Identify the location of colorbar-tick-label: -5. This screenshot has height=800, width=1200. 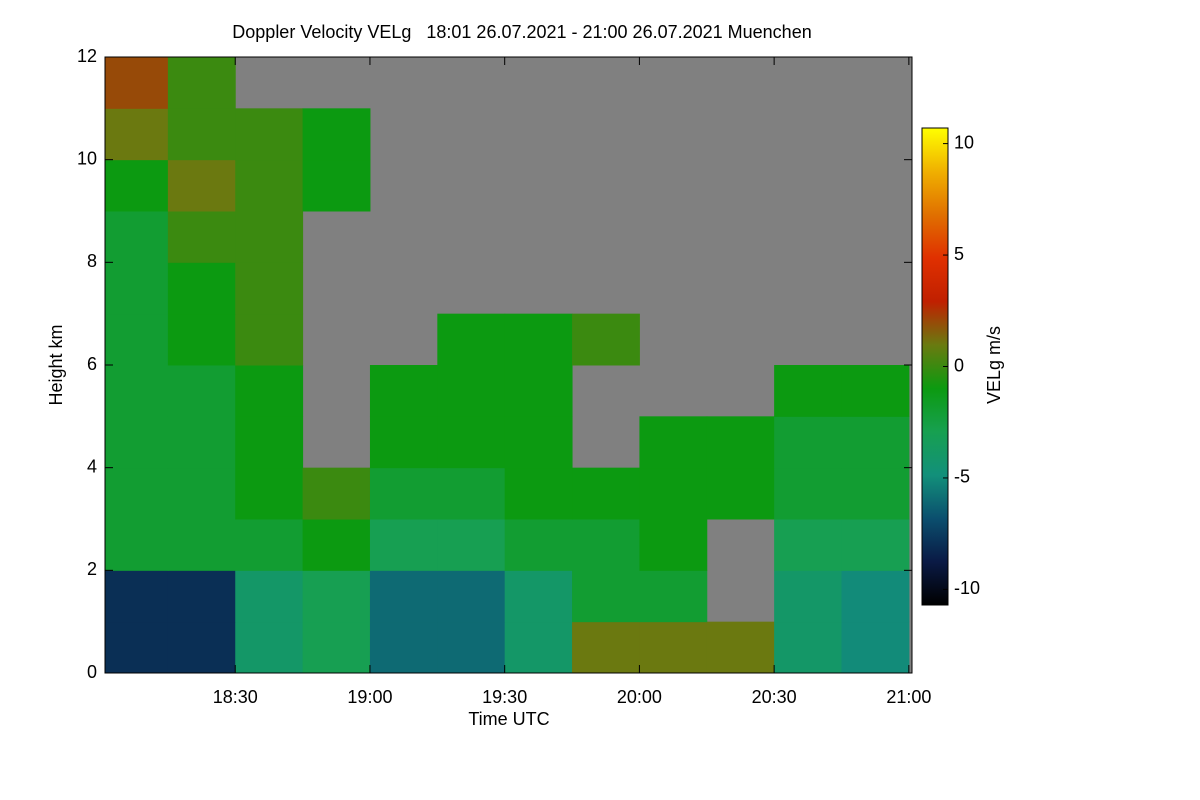
(962, 477).